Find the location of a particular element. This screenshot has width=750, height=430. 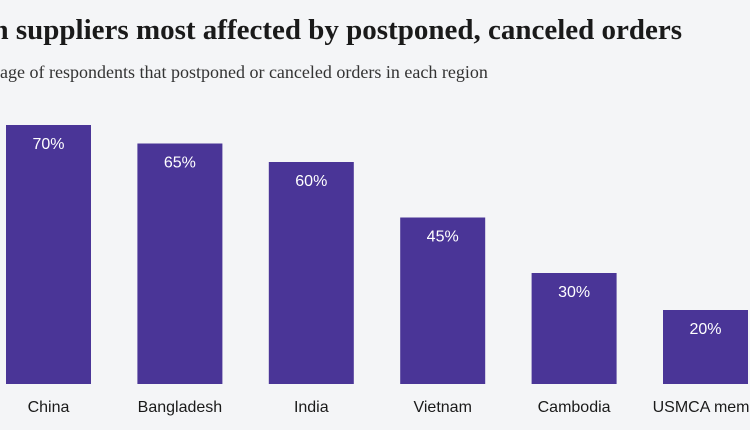

value-label: 30% is located at coordinates (574, 292).